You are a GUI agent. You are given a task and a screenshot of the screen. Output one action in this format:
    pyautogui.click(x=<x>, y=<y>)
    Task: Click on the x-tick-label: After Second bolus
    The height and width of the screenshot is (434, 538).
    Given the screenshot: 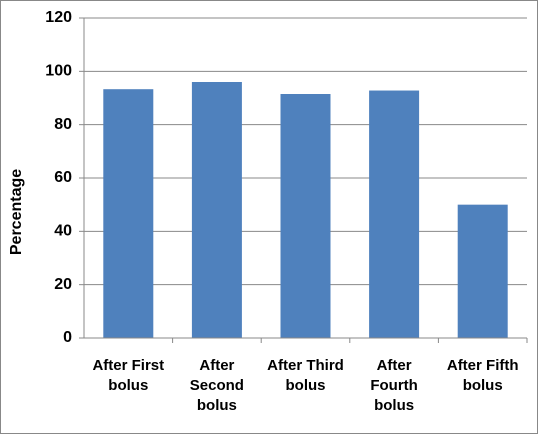 What is the action you would take?
    pyautogui.click(x=216, y=385)
    